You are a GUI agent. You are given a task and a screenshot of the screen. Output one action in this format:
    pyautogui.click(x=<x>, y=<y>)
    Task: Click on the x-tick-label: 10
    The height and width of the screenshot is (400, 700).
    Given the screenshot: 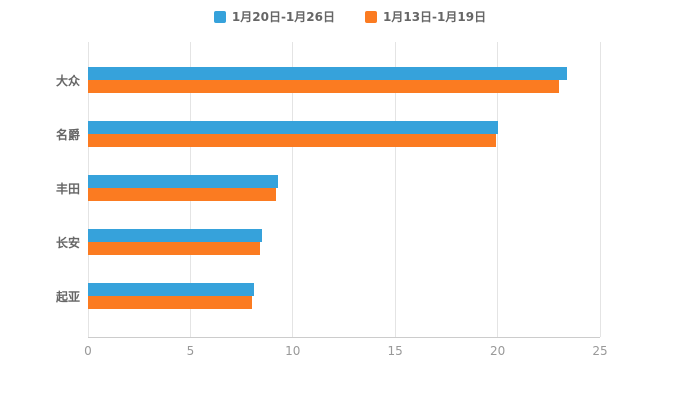 What is the action you would take?
    pyautogui.click(x=293, y=351)
    